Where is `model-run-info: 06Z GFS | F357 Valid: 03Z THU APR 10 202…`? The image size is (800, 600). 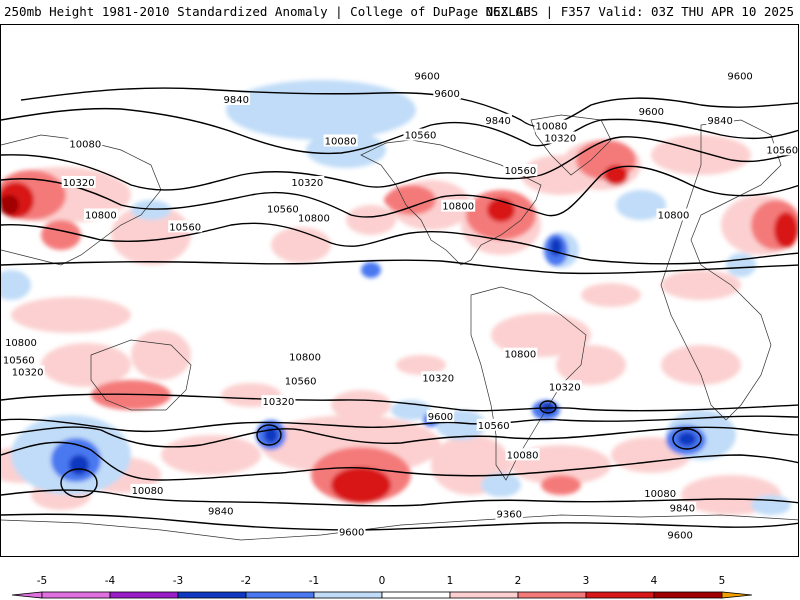 model-run-info: 06Z GFS | F357 Valid: 03Z THU APR 10 202… is located at coordinates (639, 11).